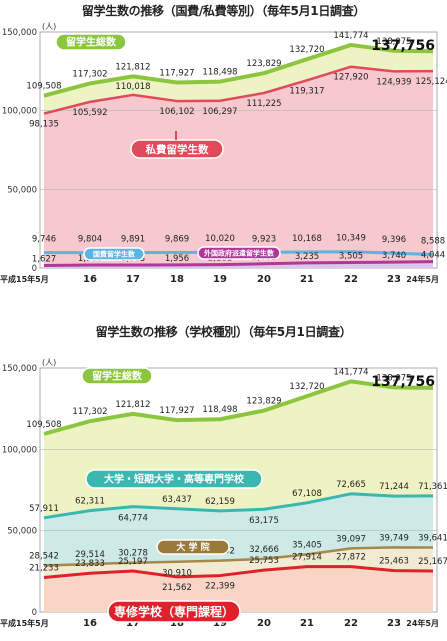 This screenshot has height=641, width=447. Describe the element at coordinates (394, 279) in the screenshot. I see `c1-xtick-8: 23` at that location.